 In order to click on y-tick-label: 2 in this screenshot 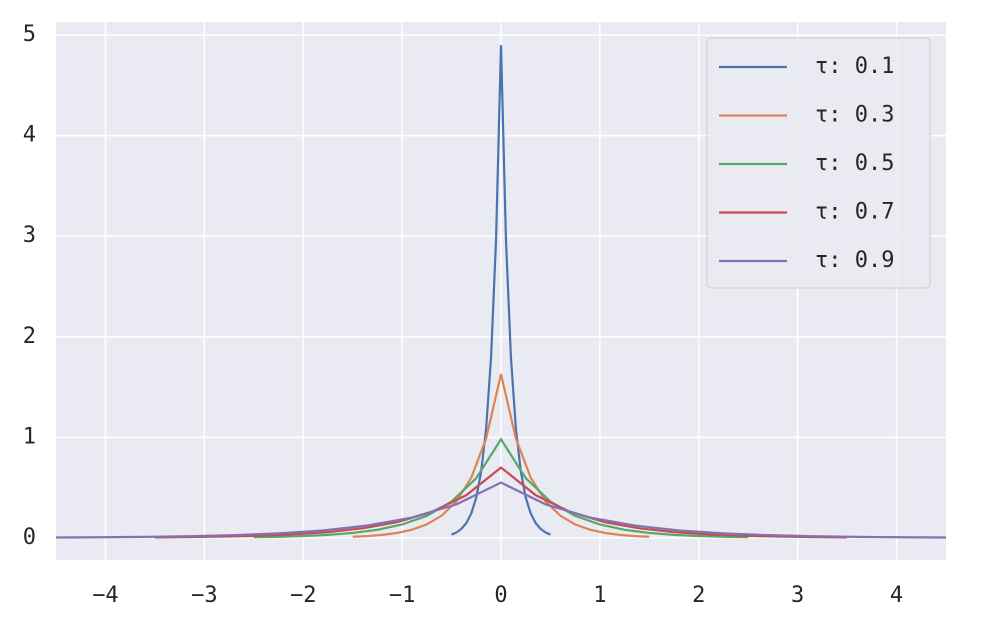, I will do `click(29, 336)`.